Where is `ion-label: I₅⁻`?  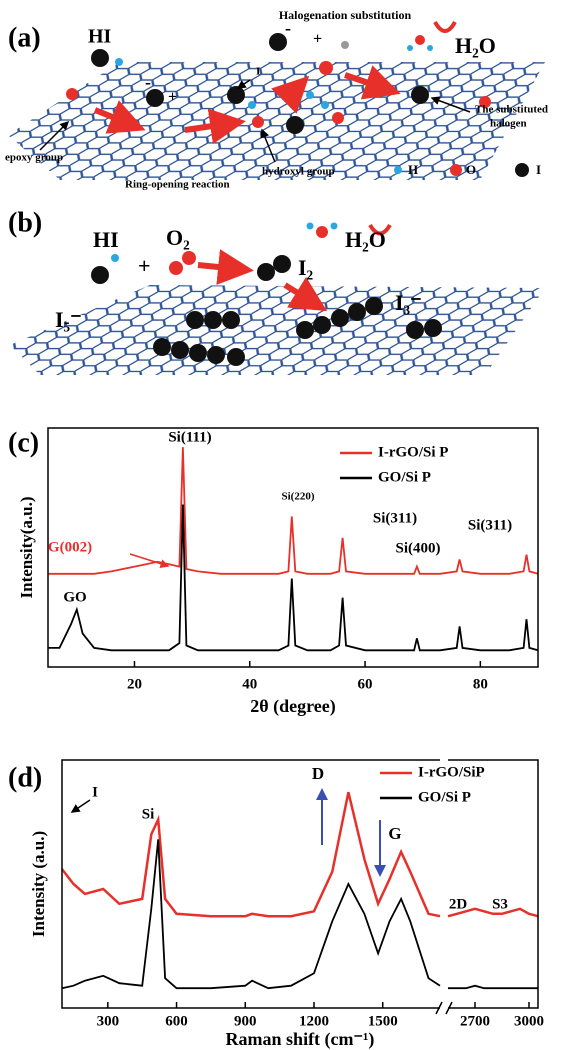 ion-label: I₅⁻ is located at coordinates (68, 319).